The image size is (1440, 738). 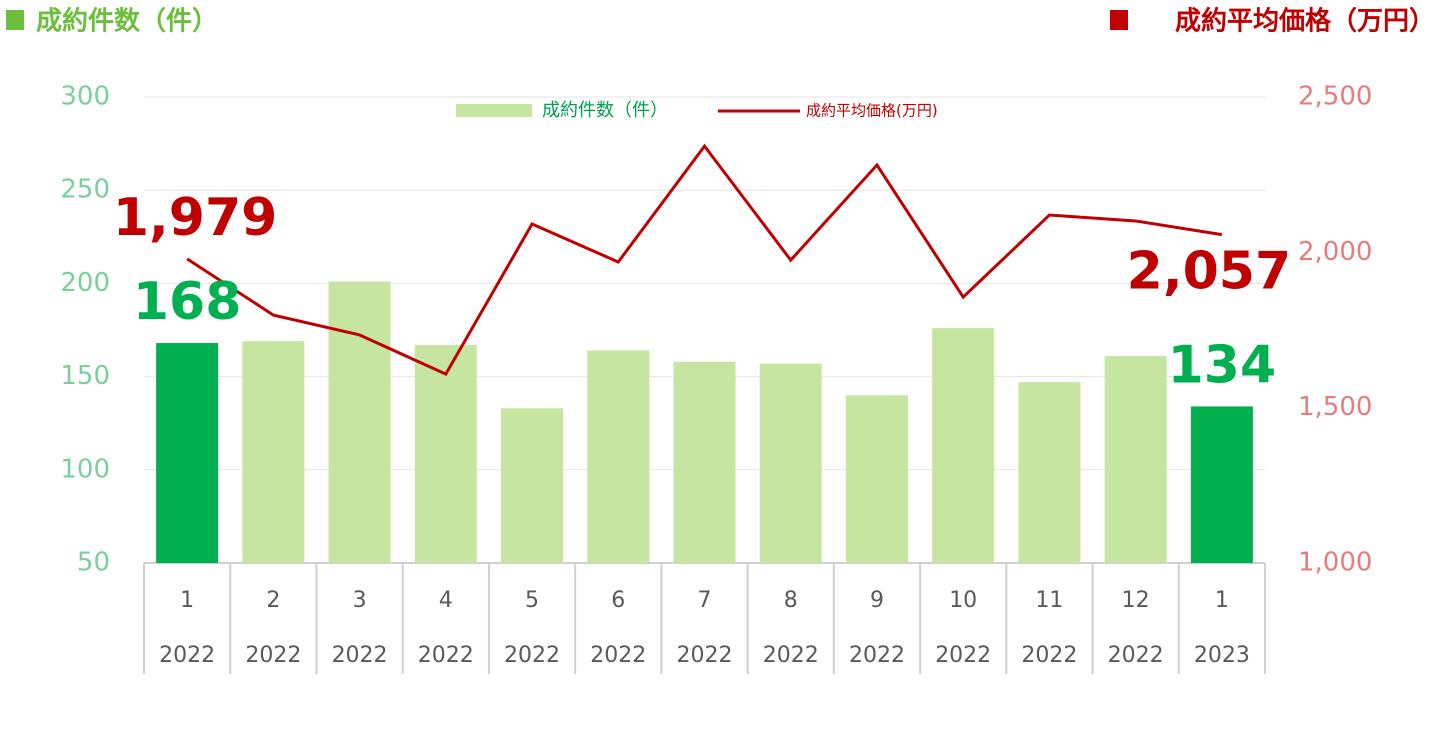 I want to click on y2-axis-title: 成約平均価格（万円）, so click(x=1305, y=21).